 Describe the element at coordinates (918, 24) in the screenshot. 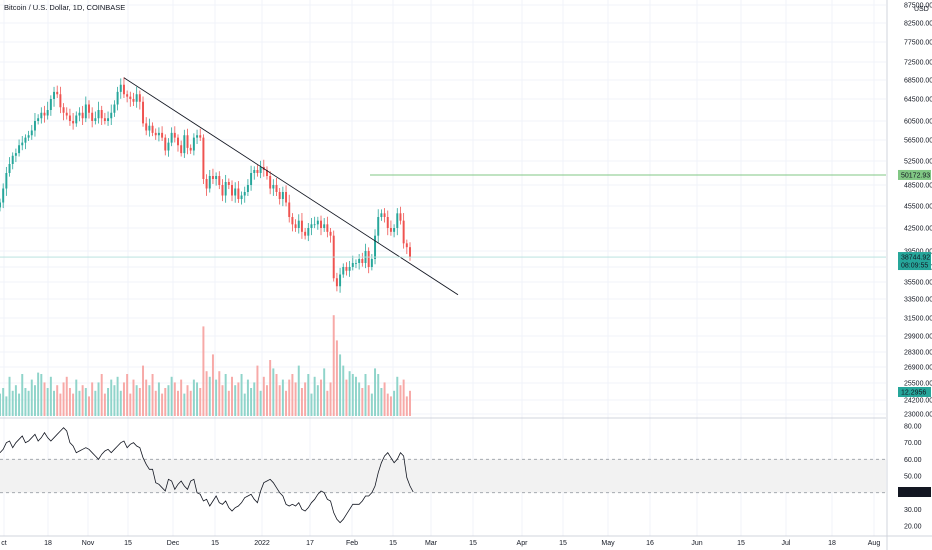

I see `price-tick-label: 82500.00` at that location.